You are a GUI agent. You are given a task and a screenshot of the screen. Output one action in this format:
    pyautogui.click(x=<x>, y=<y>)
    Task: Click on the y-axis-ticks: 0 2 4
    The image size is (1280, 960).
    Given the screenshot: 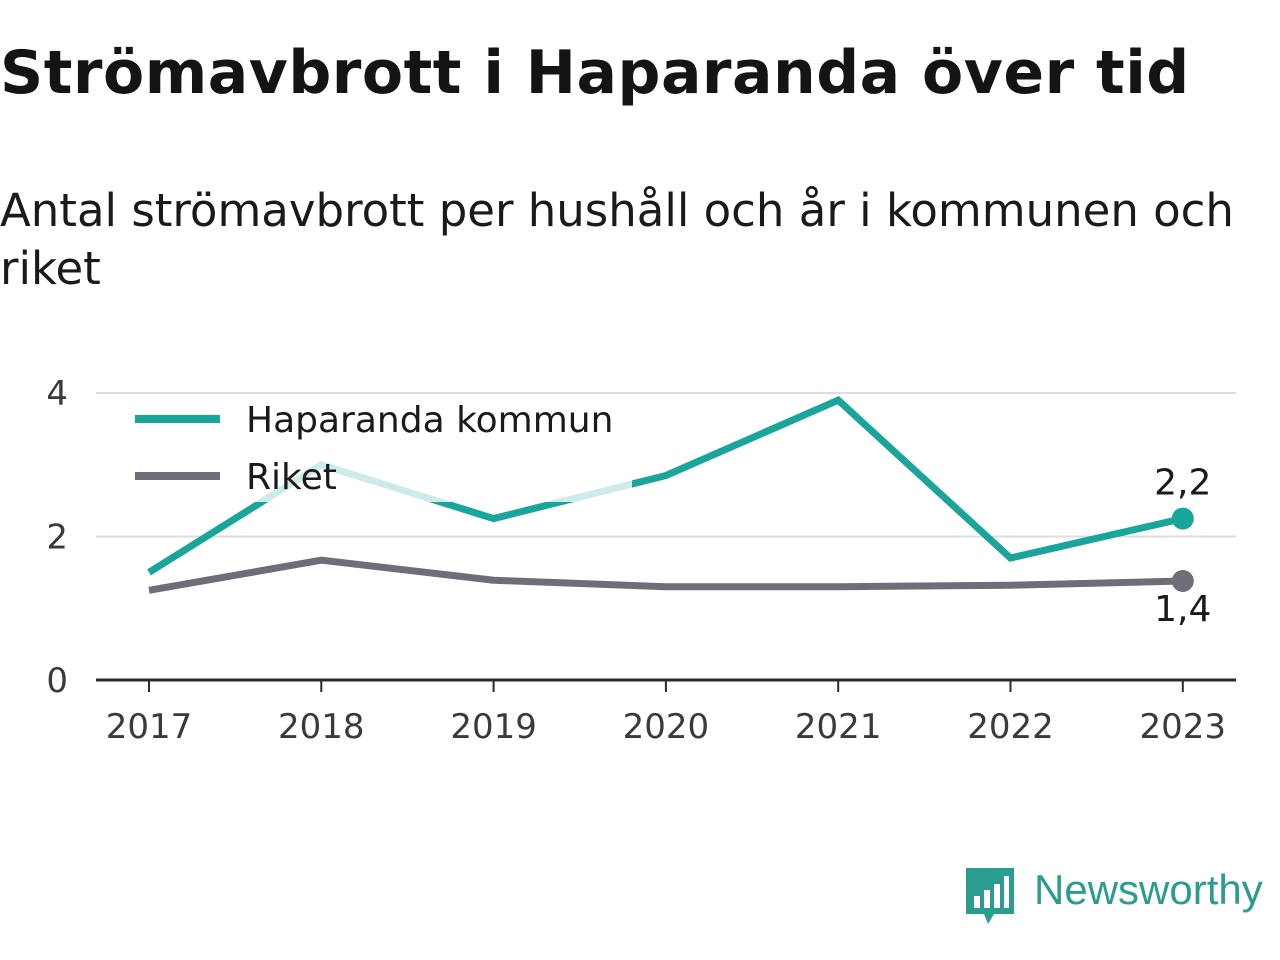 What is the action you would take?
    pyautogui.click(x=57, y=537)
    